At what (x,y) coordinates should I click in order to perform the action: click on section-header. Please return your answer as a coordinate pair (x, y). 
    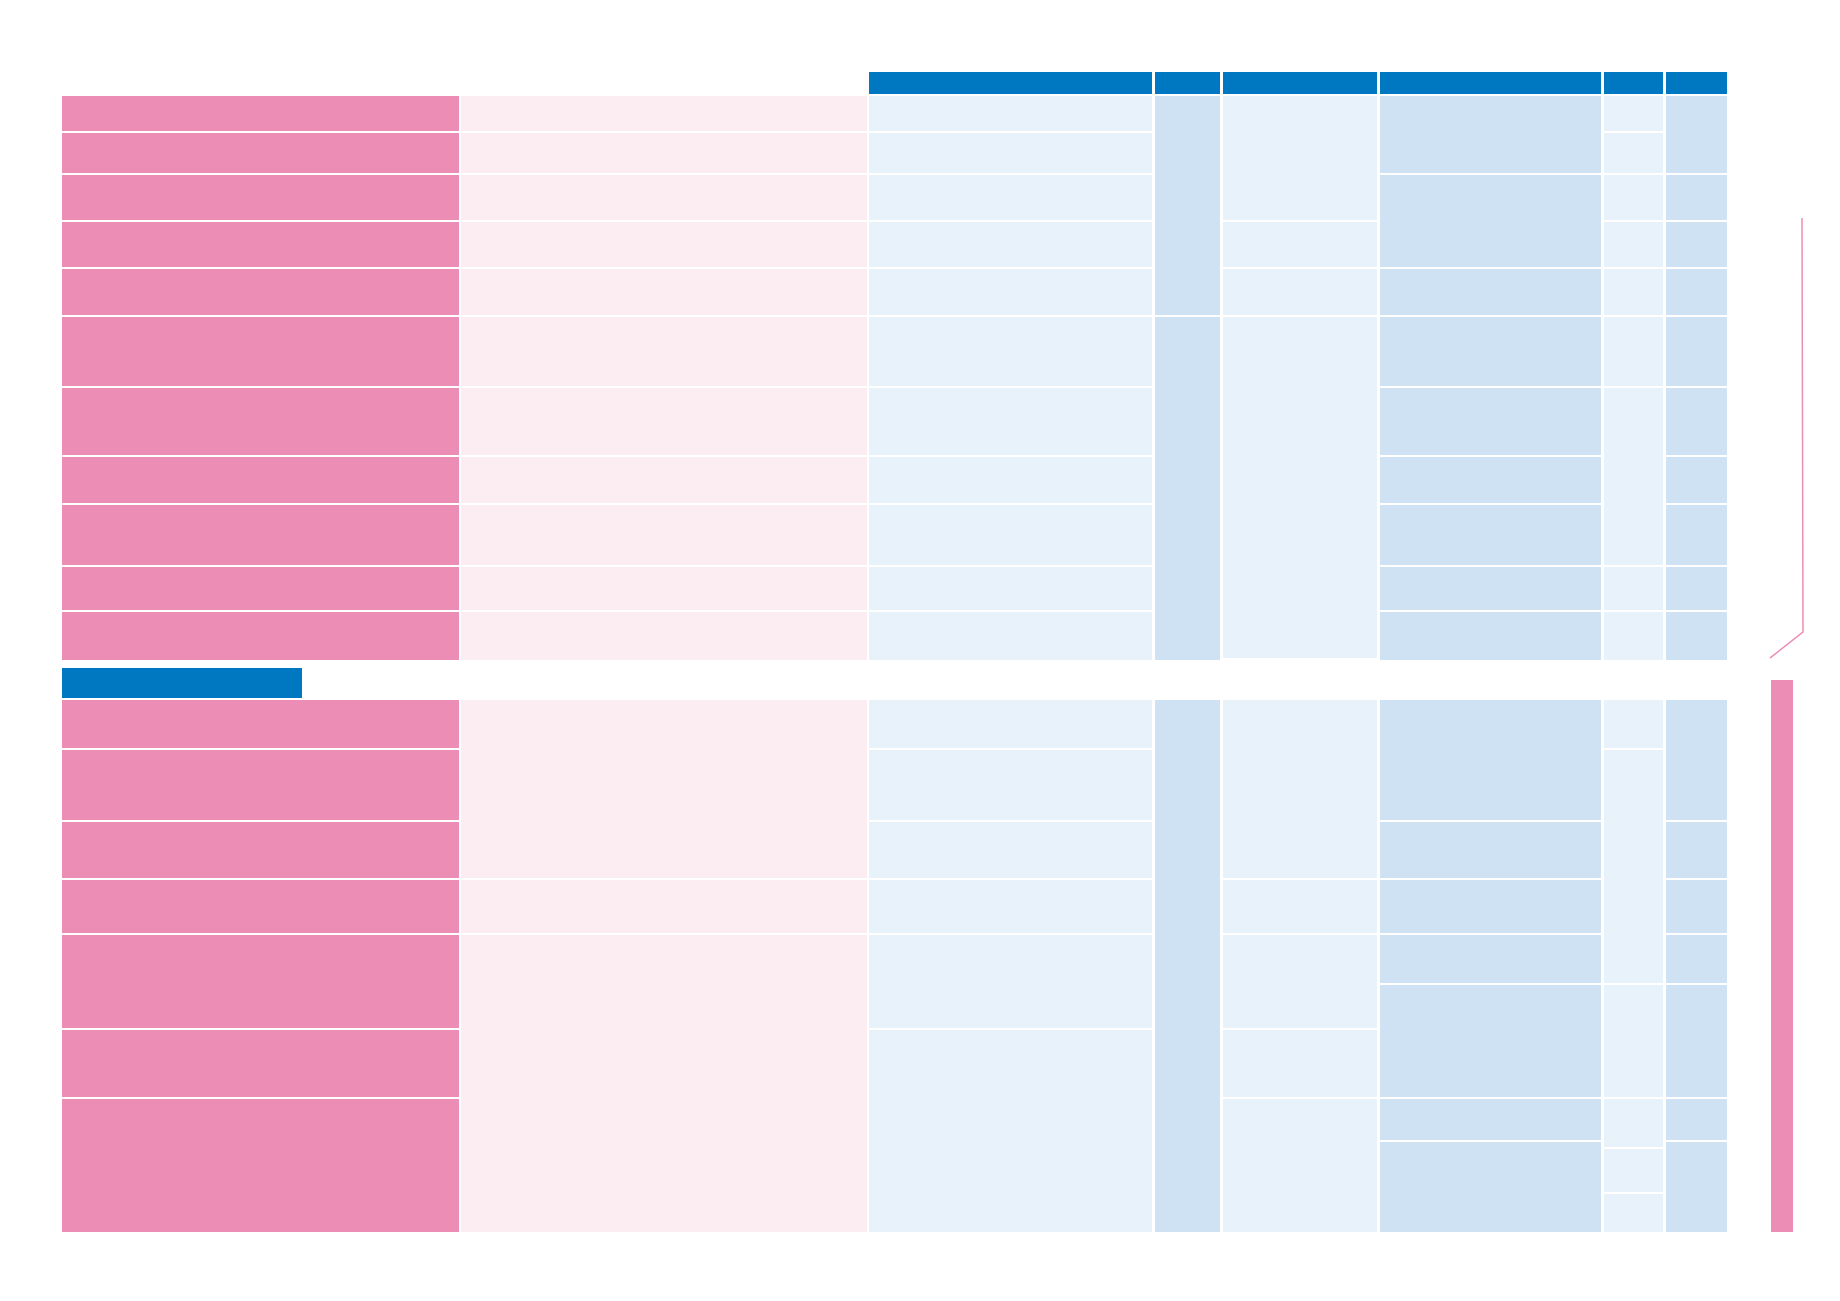
    Looking at the image, I should click on (182, 683).